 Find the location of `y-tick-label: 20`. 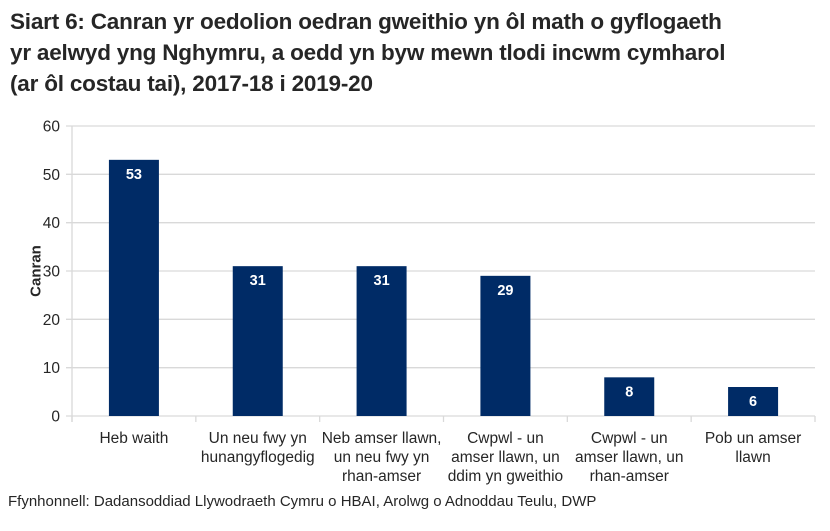

y-tick-label: 20 is located at coordinates (52, 320).